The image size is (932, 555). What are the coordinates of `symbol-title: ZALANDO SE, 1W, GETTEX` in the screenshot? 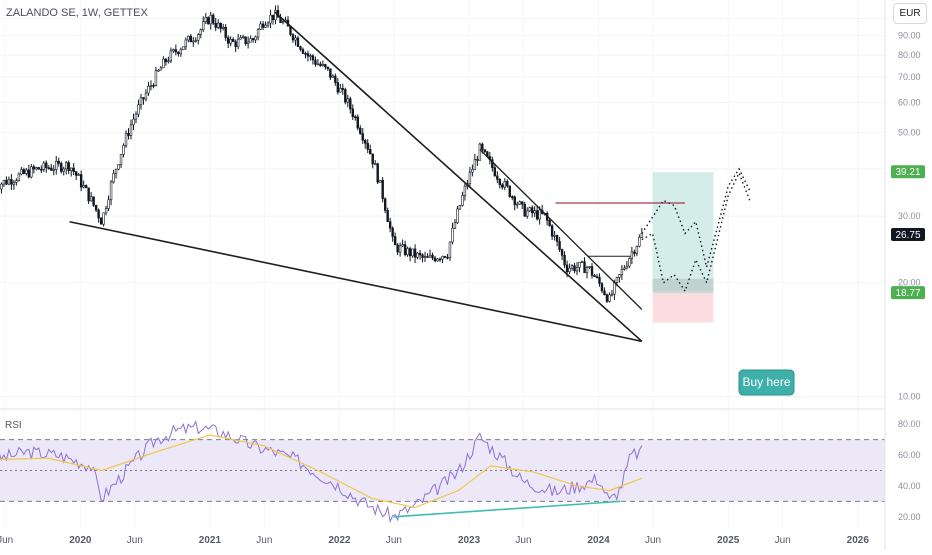 It's located at (77, 13).